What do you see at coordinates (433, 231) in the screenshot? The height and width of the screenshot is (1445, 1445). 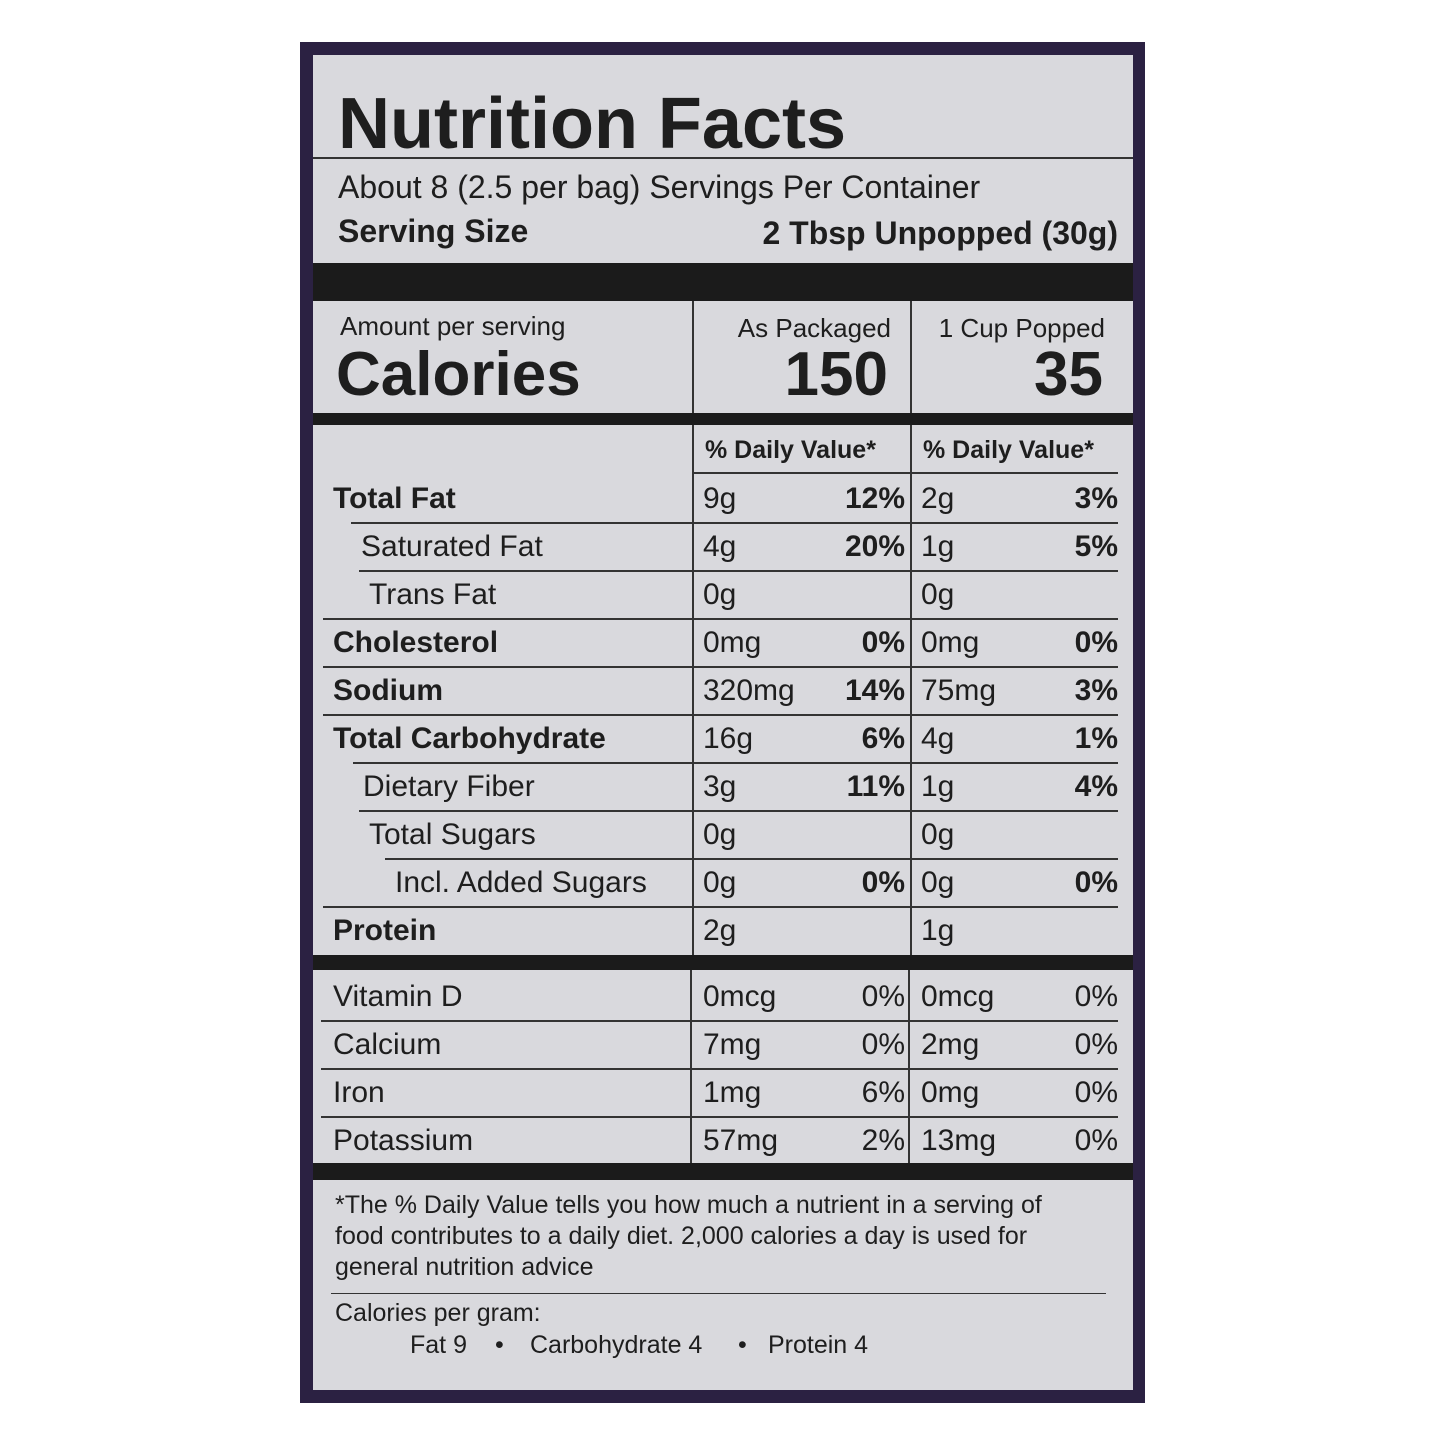 I see `serving-size-label: Serving Size` at bounding box center [433, 231].